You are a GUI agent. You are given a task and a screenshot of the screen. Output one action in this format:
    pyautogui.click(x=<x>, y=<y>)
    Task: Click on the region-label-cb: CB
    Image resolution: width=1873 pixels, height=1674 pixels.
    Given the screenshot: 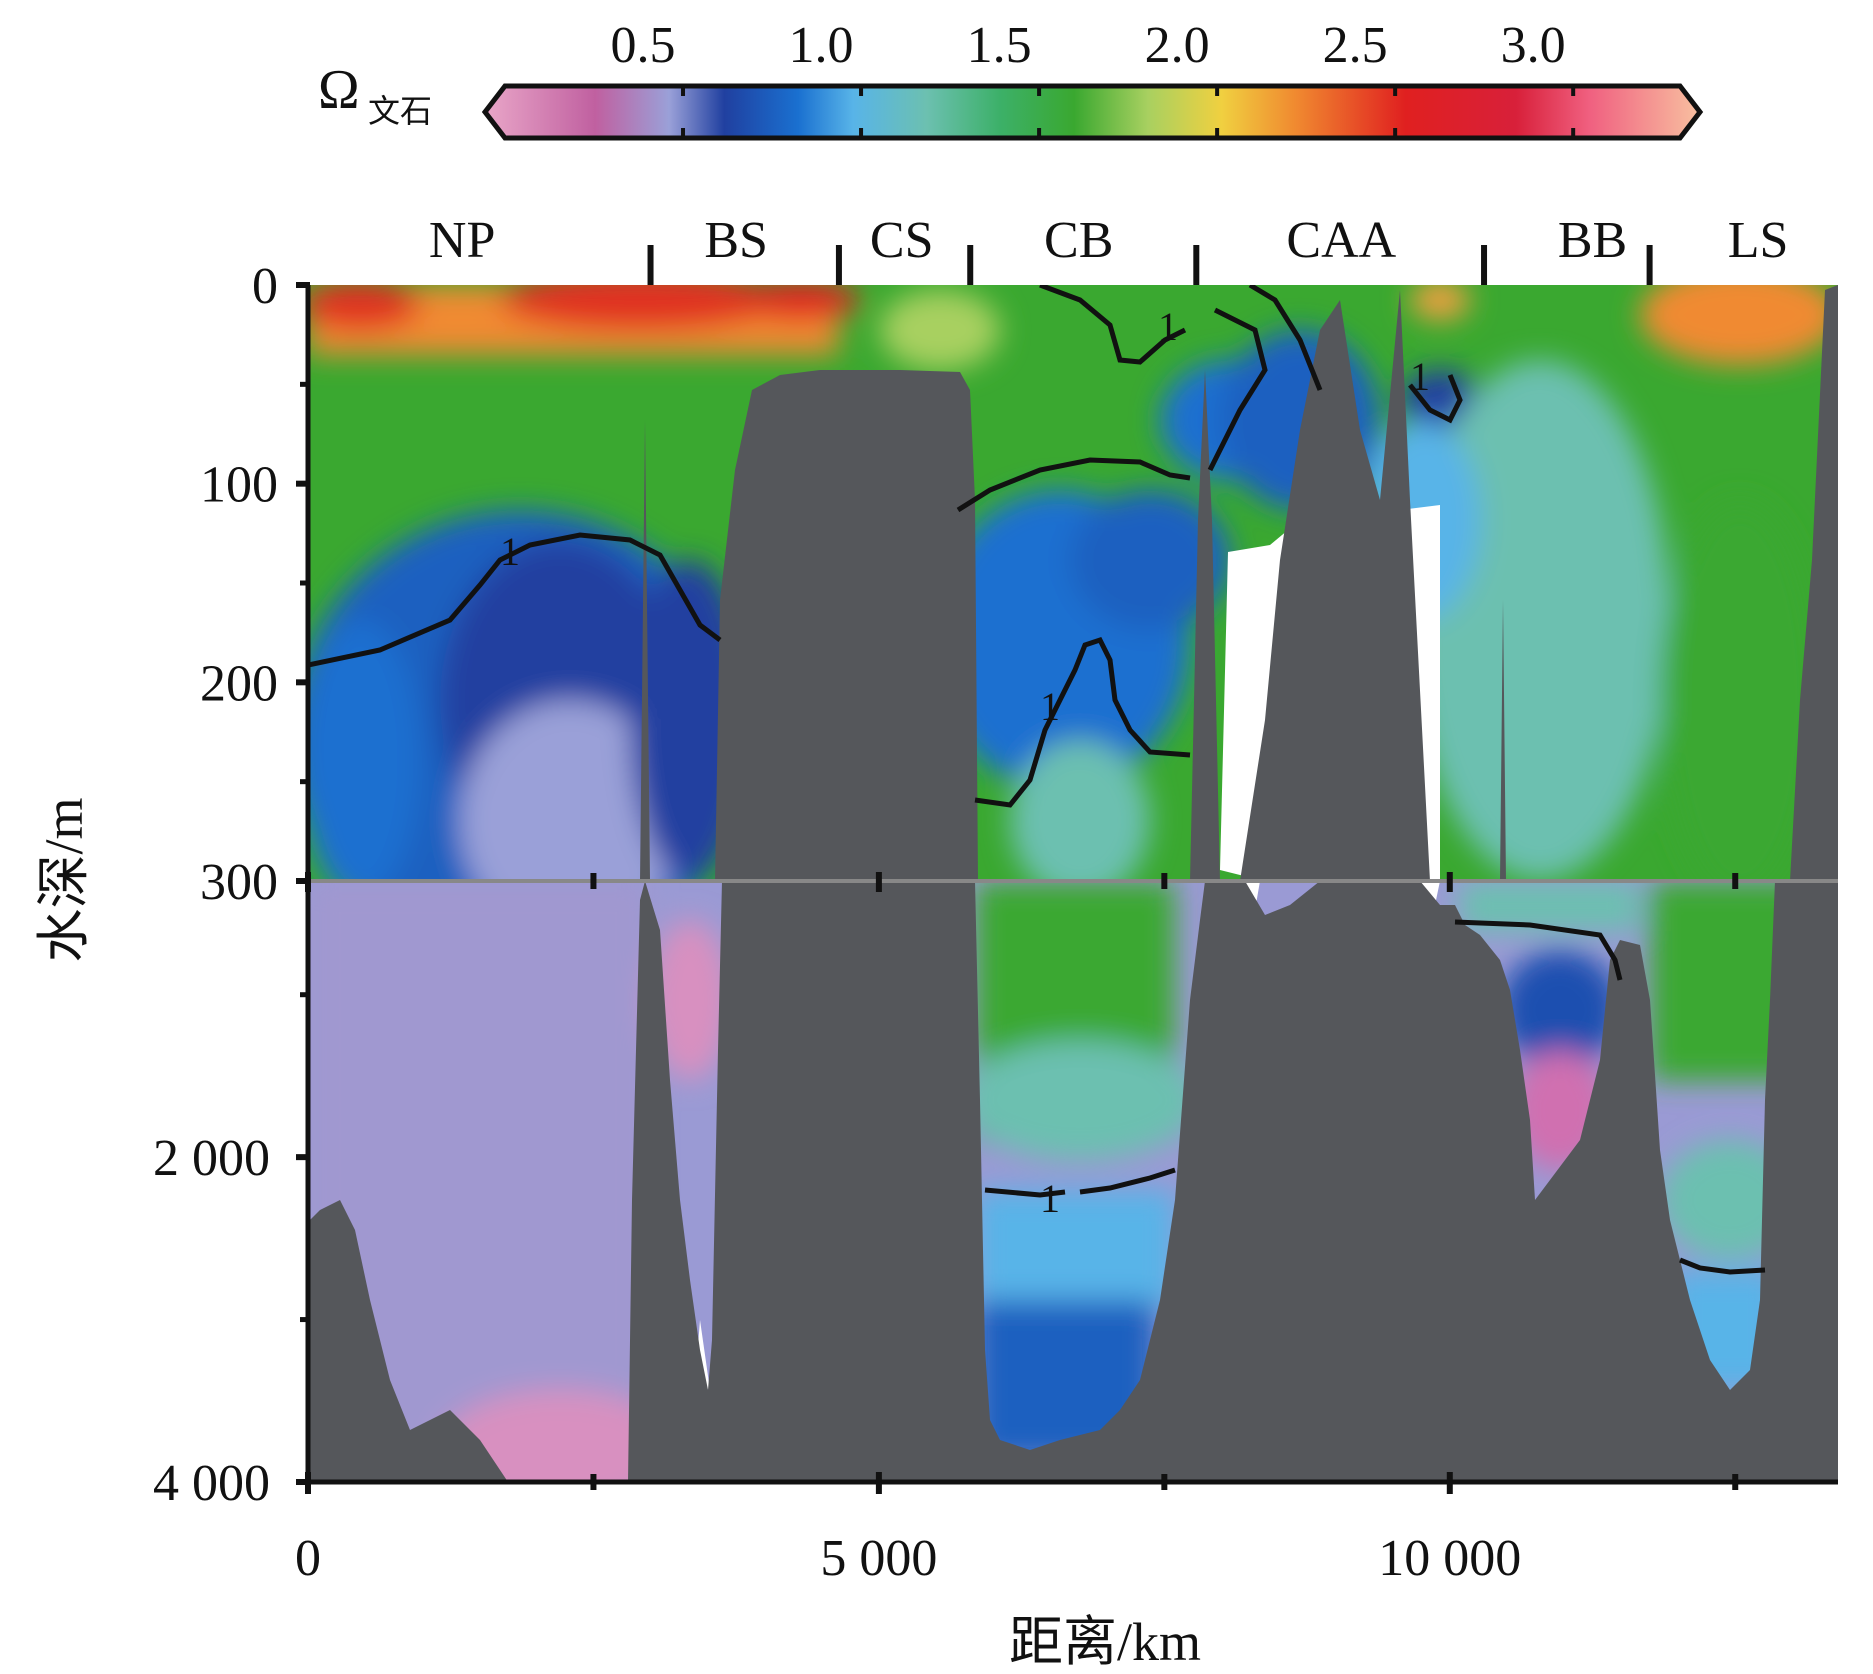 What is the action you would take?
    pyautogui.click(x=1078, y=240)
    